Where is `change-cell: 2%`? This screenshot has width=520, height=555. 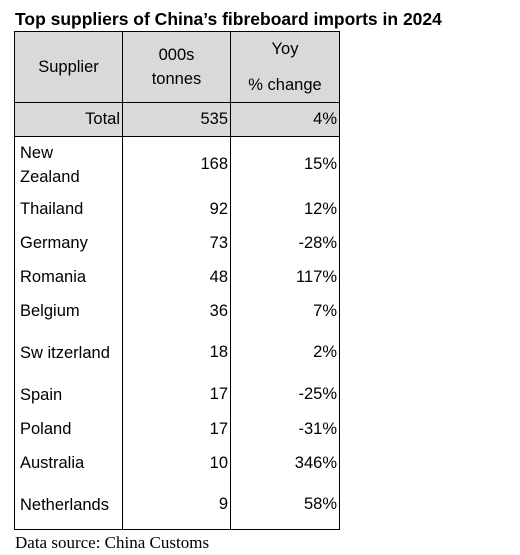
change-cell: 2% is located at coordinates (325, 352).